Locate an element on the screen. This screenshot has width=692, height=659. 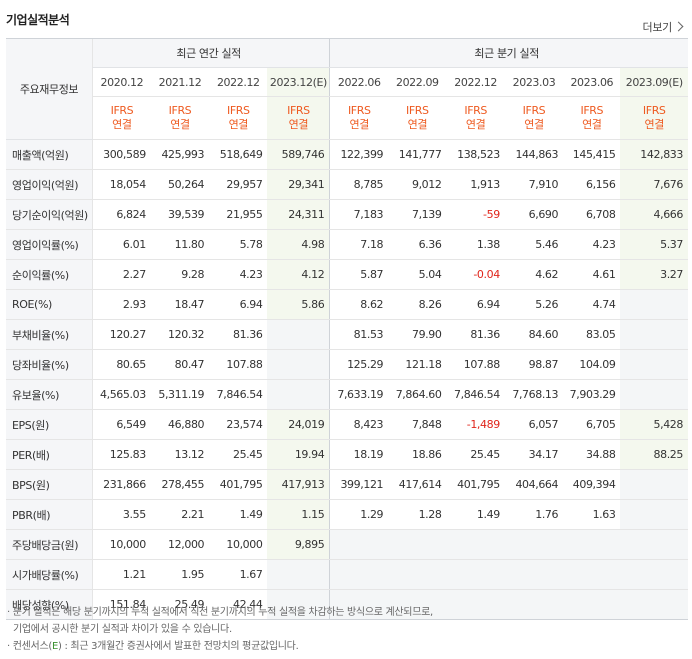
consensus-e-mark: E is located at coordinates (54, 646).